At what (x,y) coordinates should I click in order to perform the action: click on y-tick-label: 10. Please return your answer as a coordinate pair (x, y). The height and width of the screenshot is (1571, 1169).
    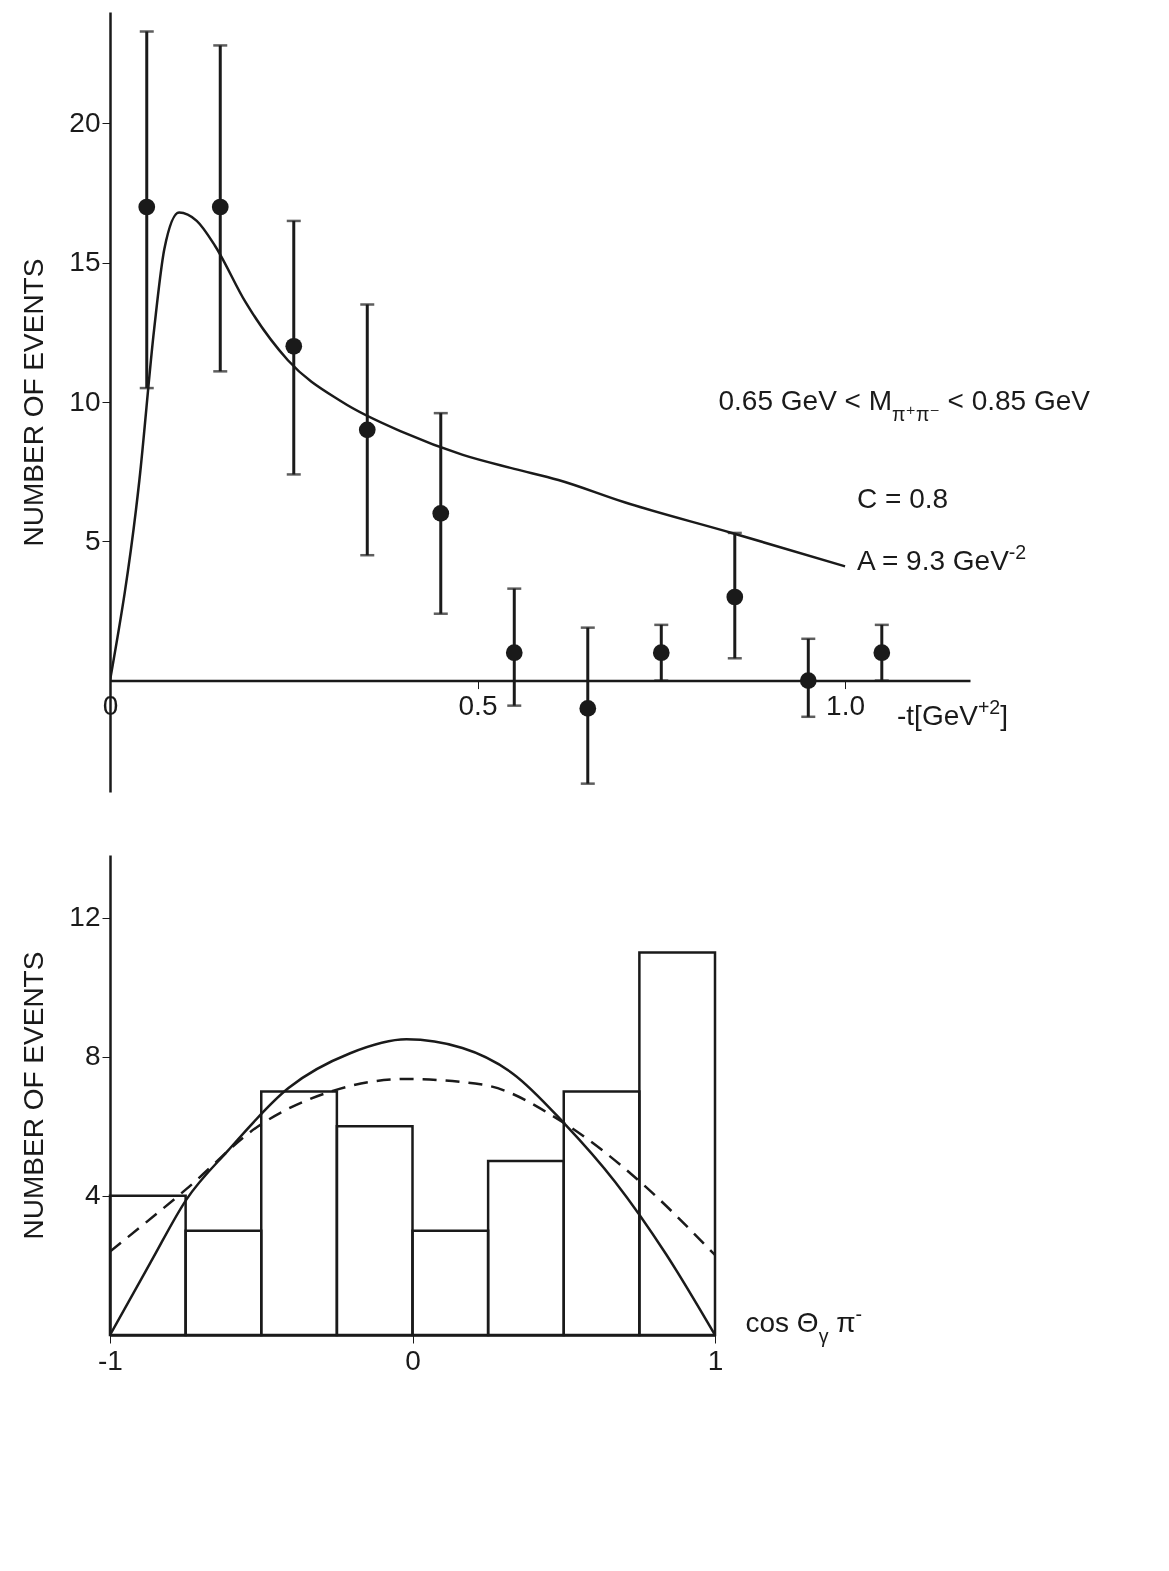
    Looking at the image, I should click on (85, 401).